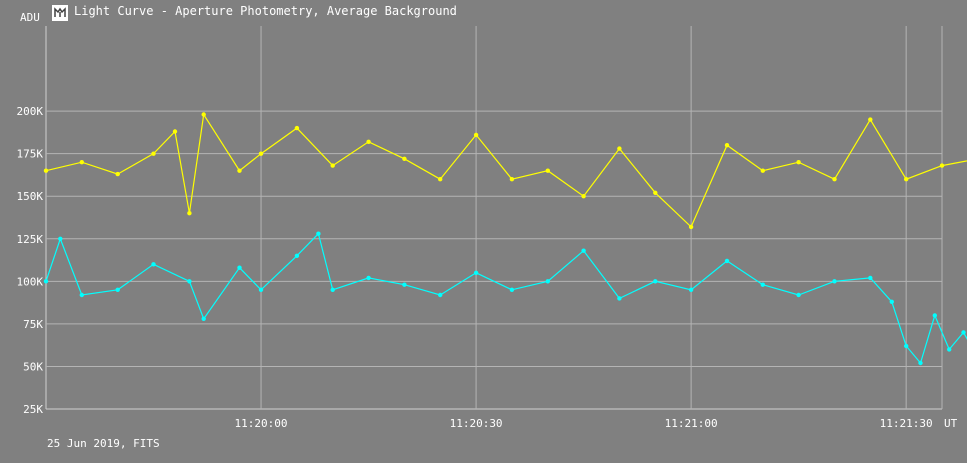  Describe the element at coordinates (30, 281) in the screenshot. I see `y-tick-label: 100K` at that location.